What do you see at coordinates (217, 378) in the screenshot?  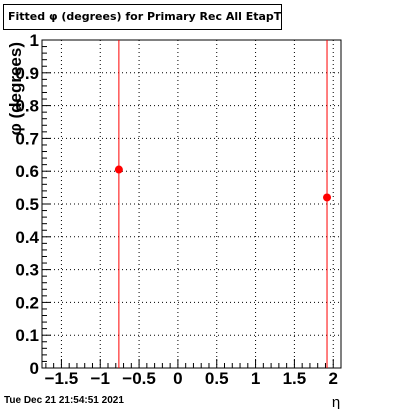 I see `x-tick-label: 0.5` at bounding box center [217, 378].